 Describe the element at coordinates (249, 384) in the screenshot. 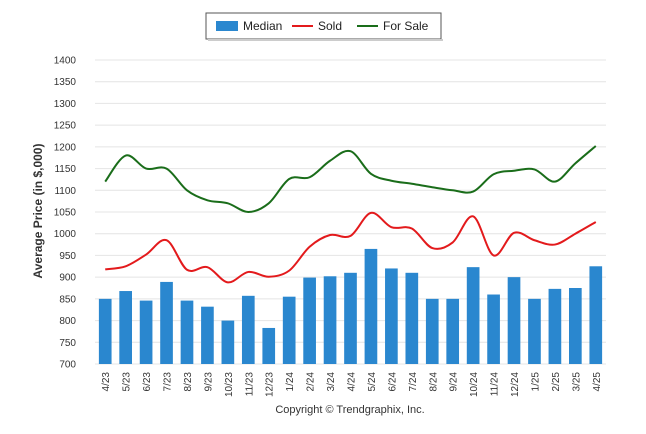

I see `x-tick-label: 11/23` at that location.